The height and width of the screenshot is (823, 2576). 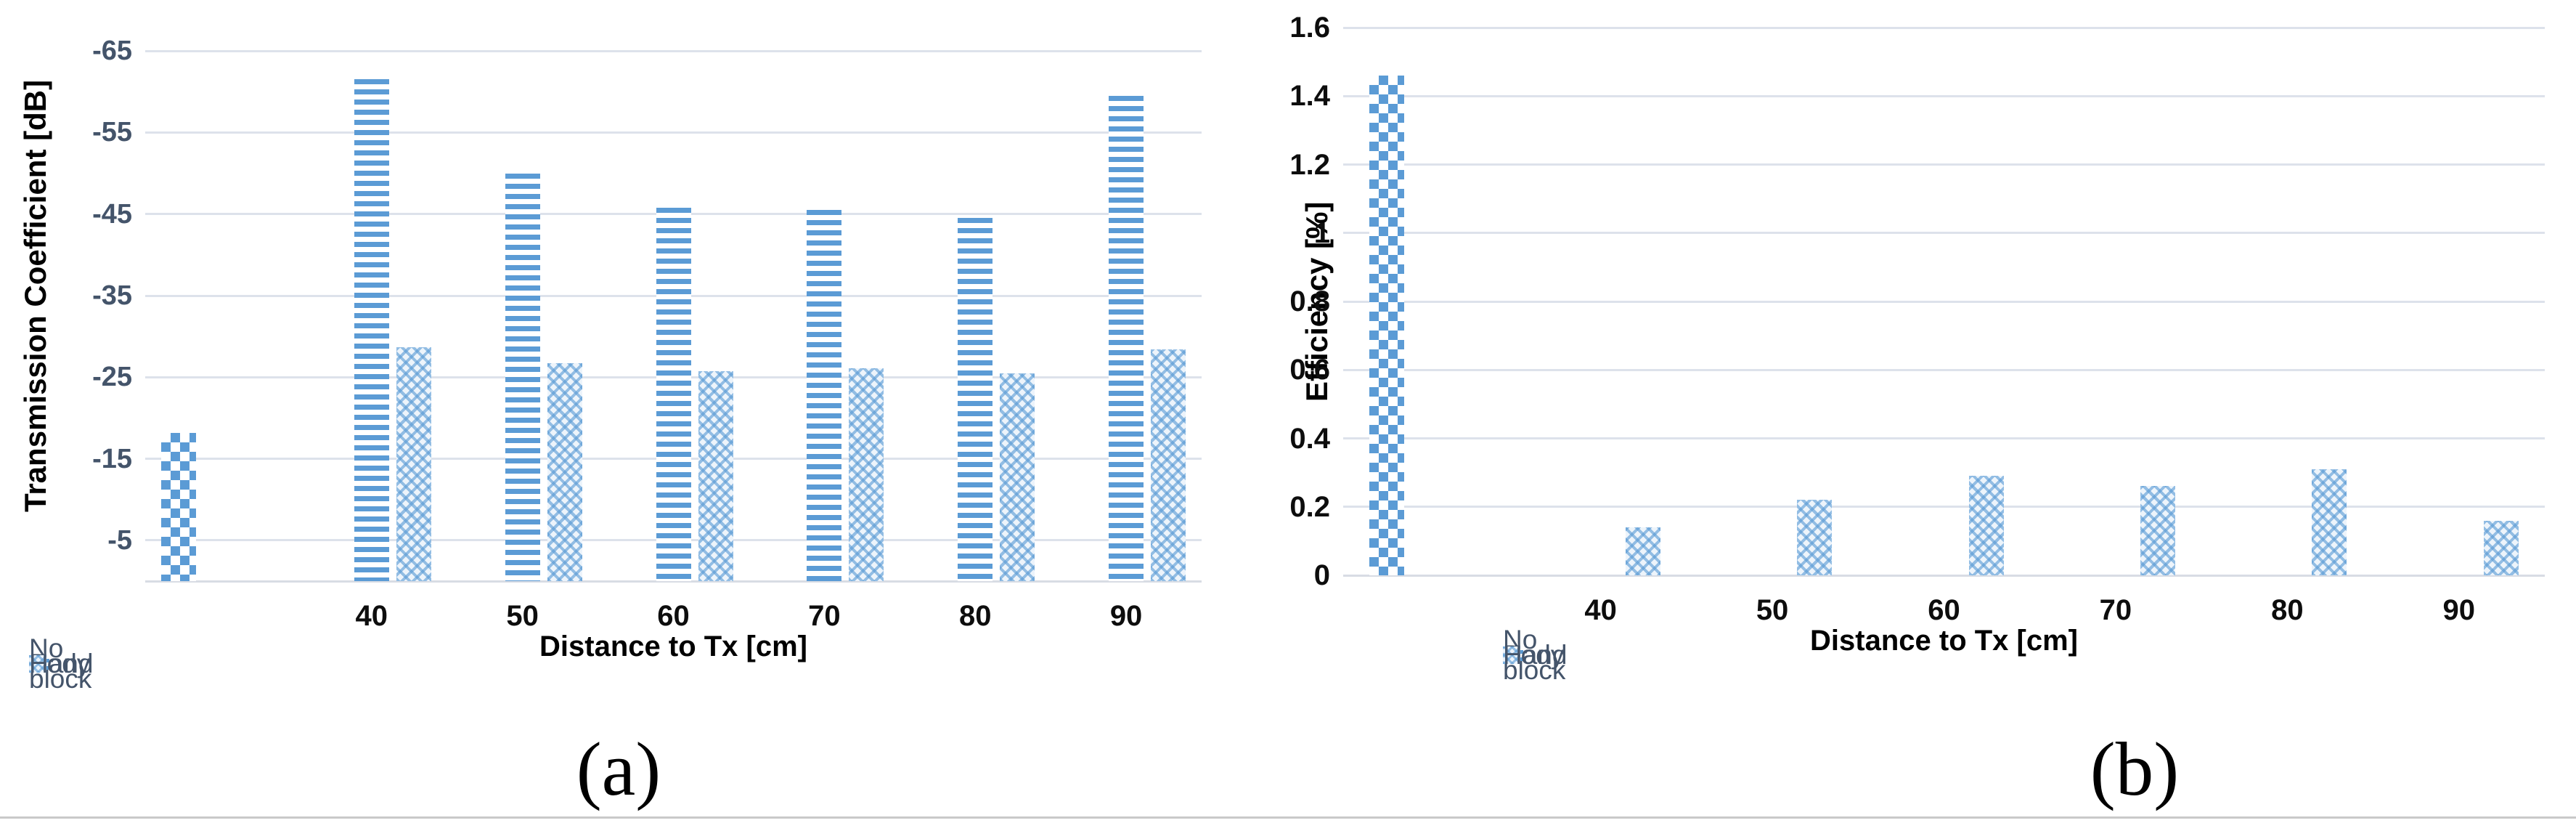 I want to click on y-axis-tick-label: 0.8, so click(x=1309, y=301).